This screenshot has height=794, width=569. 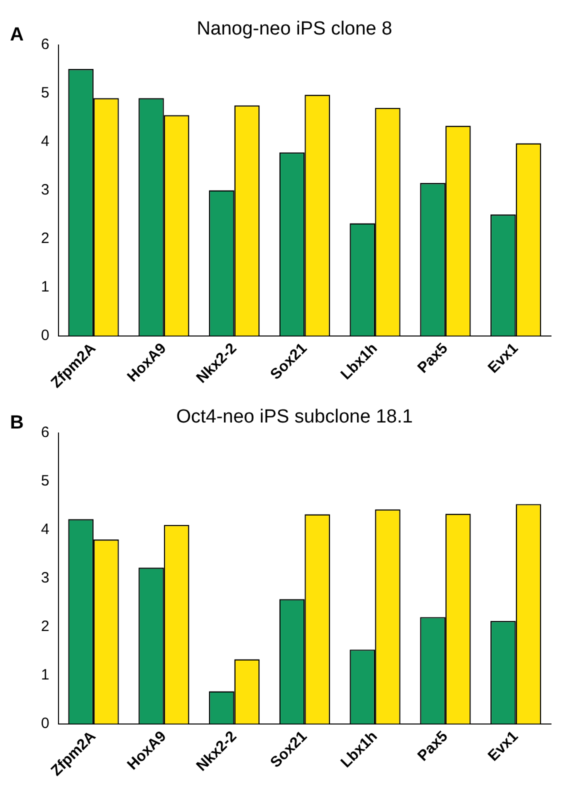 What do you see at coordinates (294, 29) in the screenshot?
I see `chart-title: Nanog-neo iPS clone 8` at bounding box center [294, 29].